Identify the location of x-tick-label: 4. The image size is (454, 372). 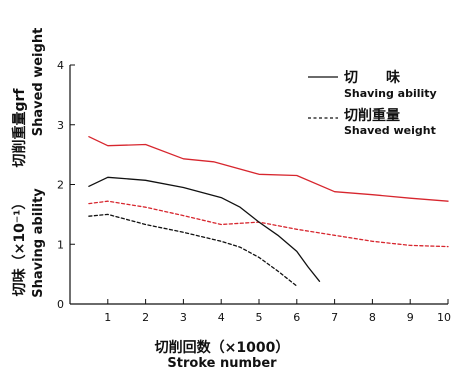
(221, 317).